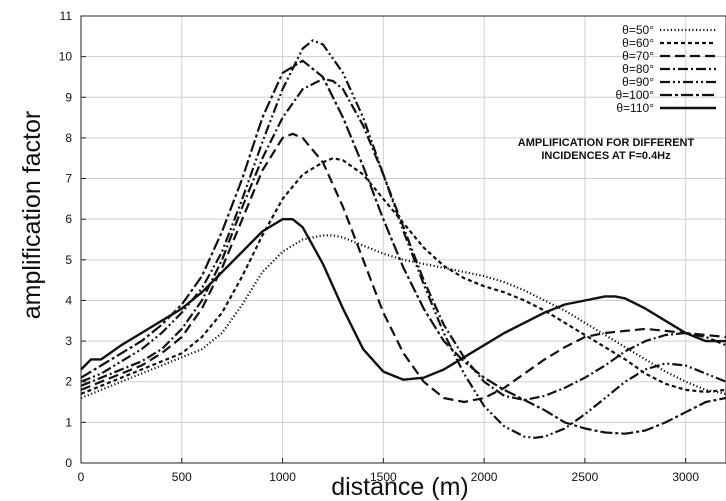 The image size is (726, 501). Describe the element at coordinates (68, 138) in the screenshot. I see `y-tick-label: 8` at that location.